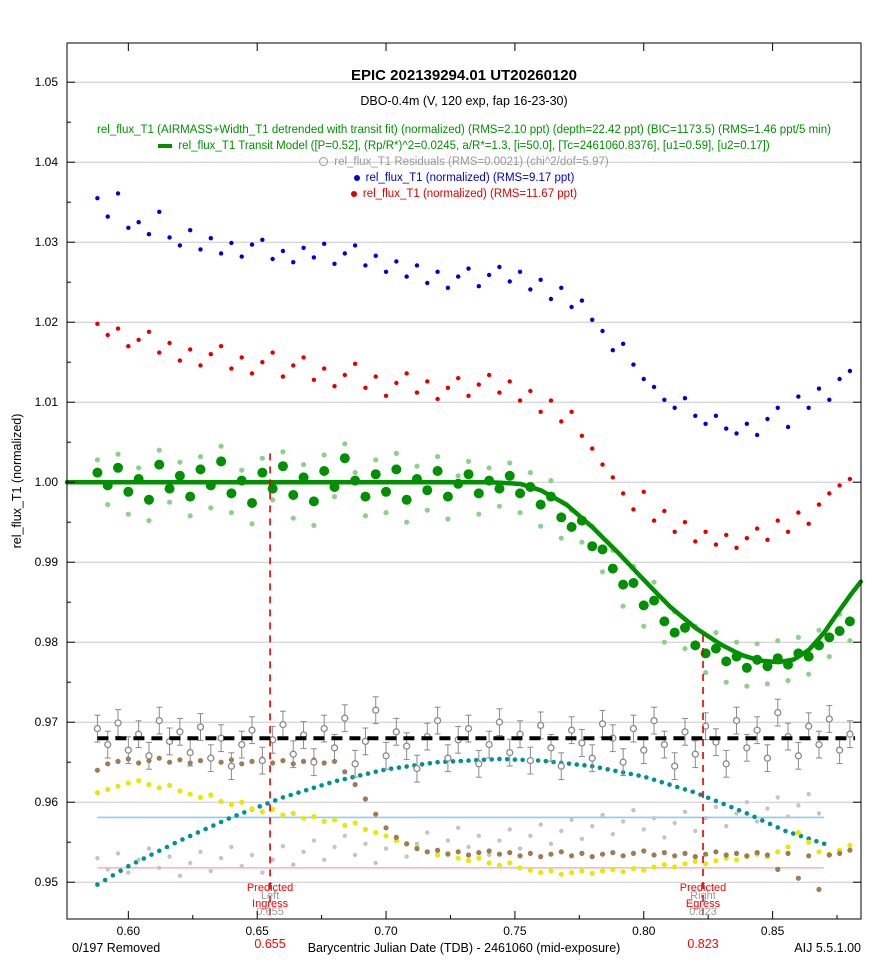 This screenshot has height=963, width=879. Describe the element at coordinates (644, 931) in the screenshot. I see `svg-text: 0.80` at that location.